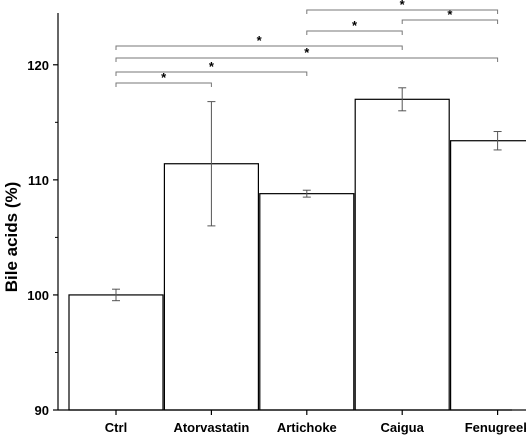 This screenshot has height=438, width=526. Describe the element at coordinates (38, 65) in the screenshot. I see `y-tick-label: 120` at that location.